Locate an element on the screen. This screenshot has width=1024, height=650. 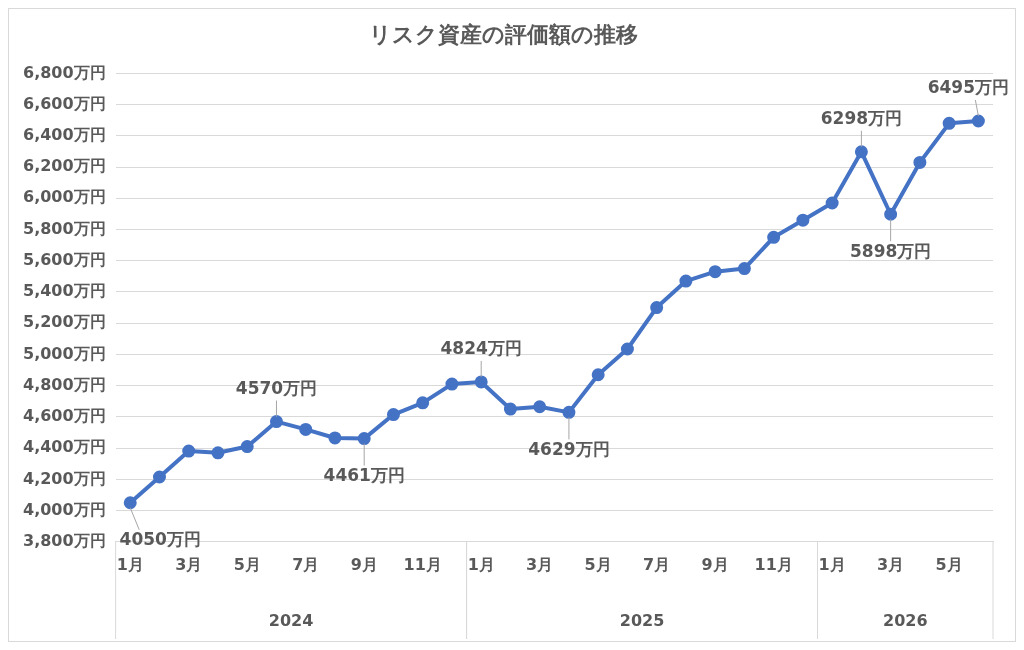
y-tick-label: 5,000万円 is located at coordinates (64, 353).